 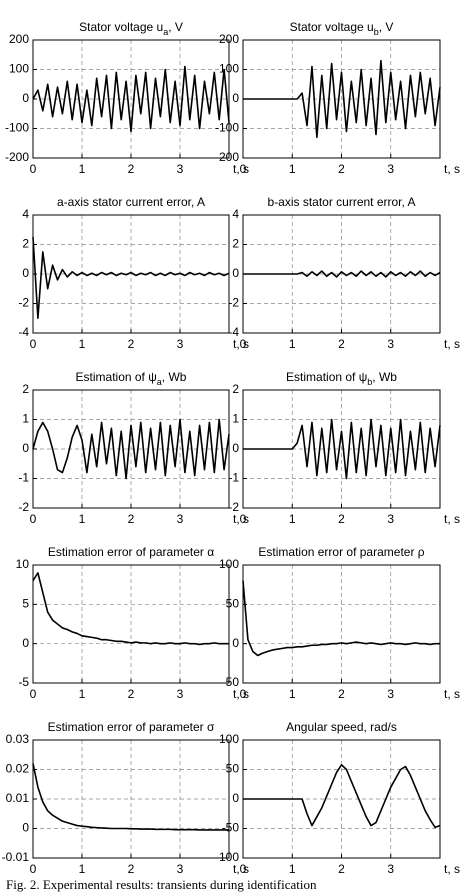 I want to click on y-tick-label: 0.02, so click(x=18, y=769).